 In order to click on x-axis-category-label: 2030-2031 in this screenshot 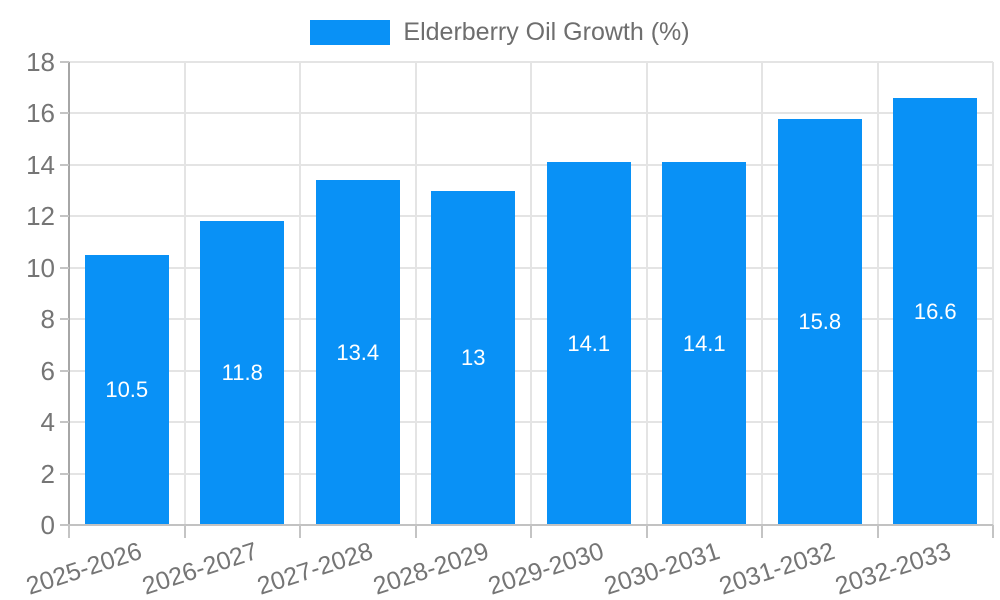, I will do `click(661, 568)`.